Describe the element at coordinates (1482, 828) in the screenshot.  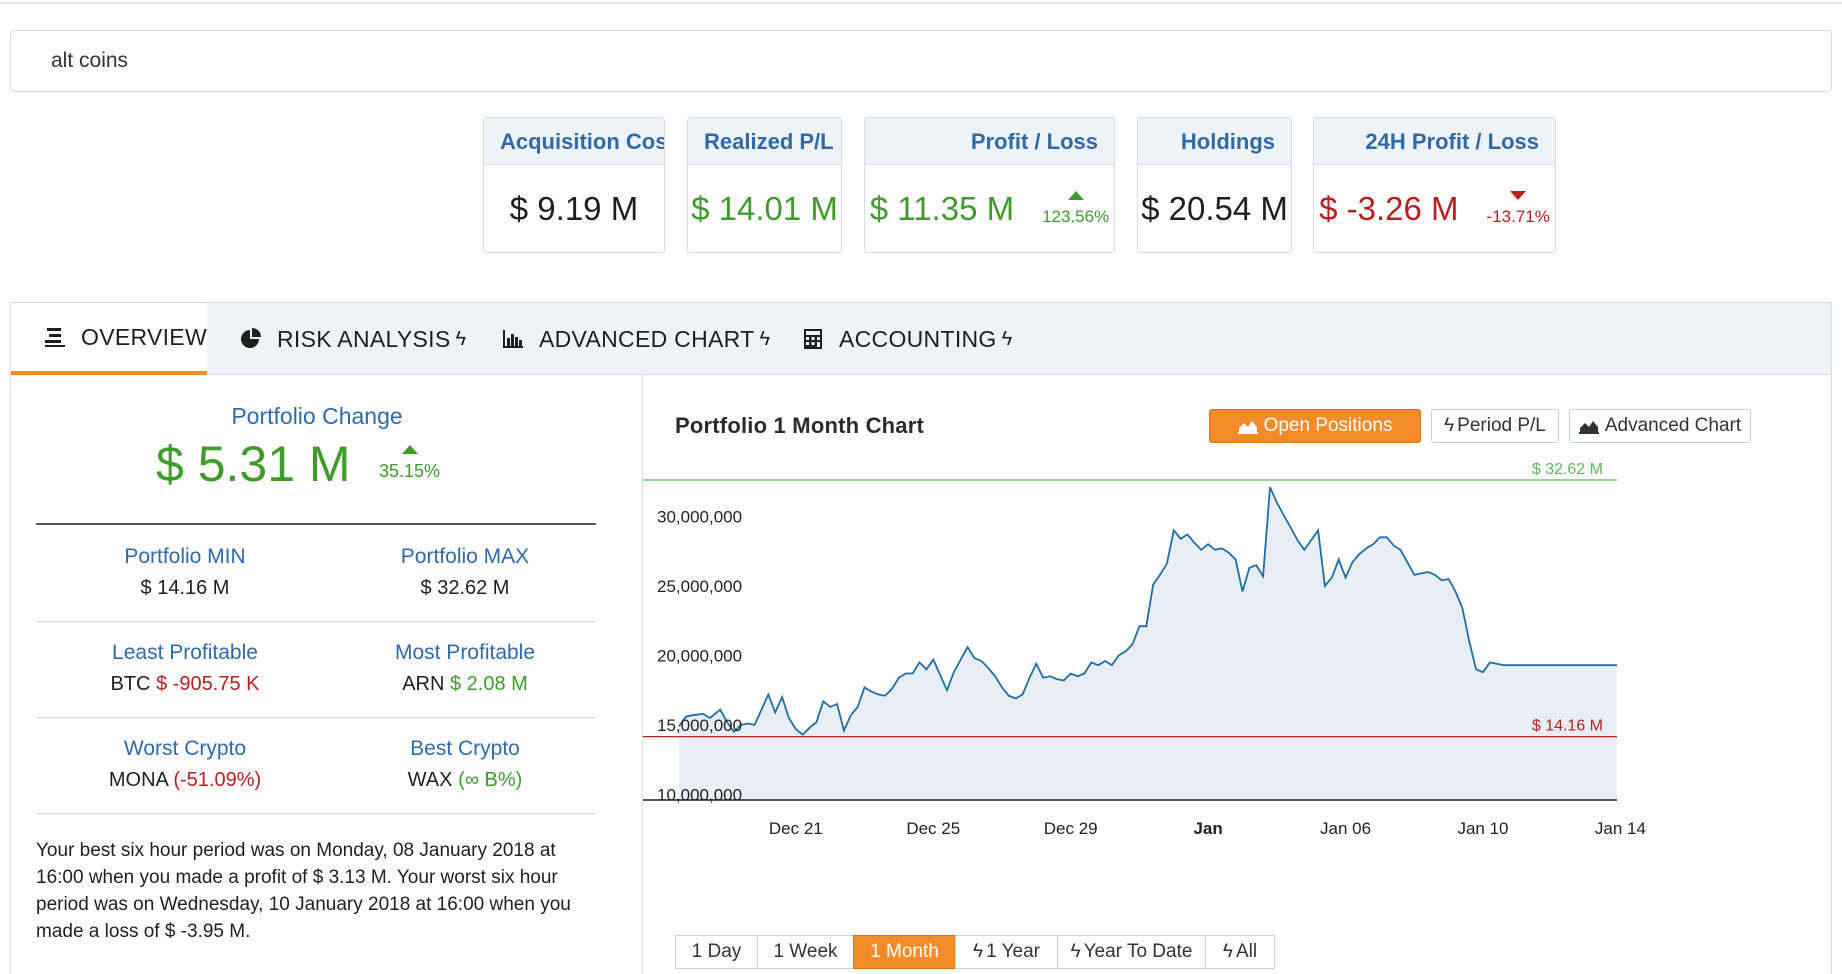
I see `x-tick-label: Jan 10` at that location.